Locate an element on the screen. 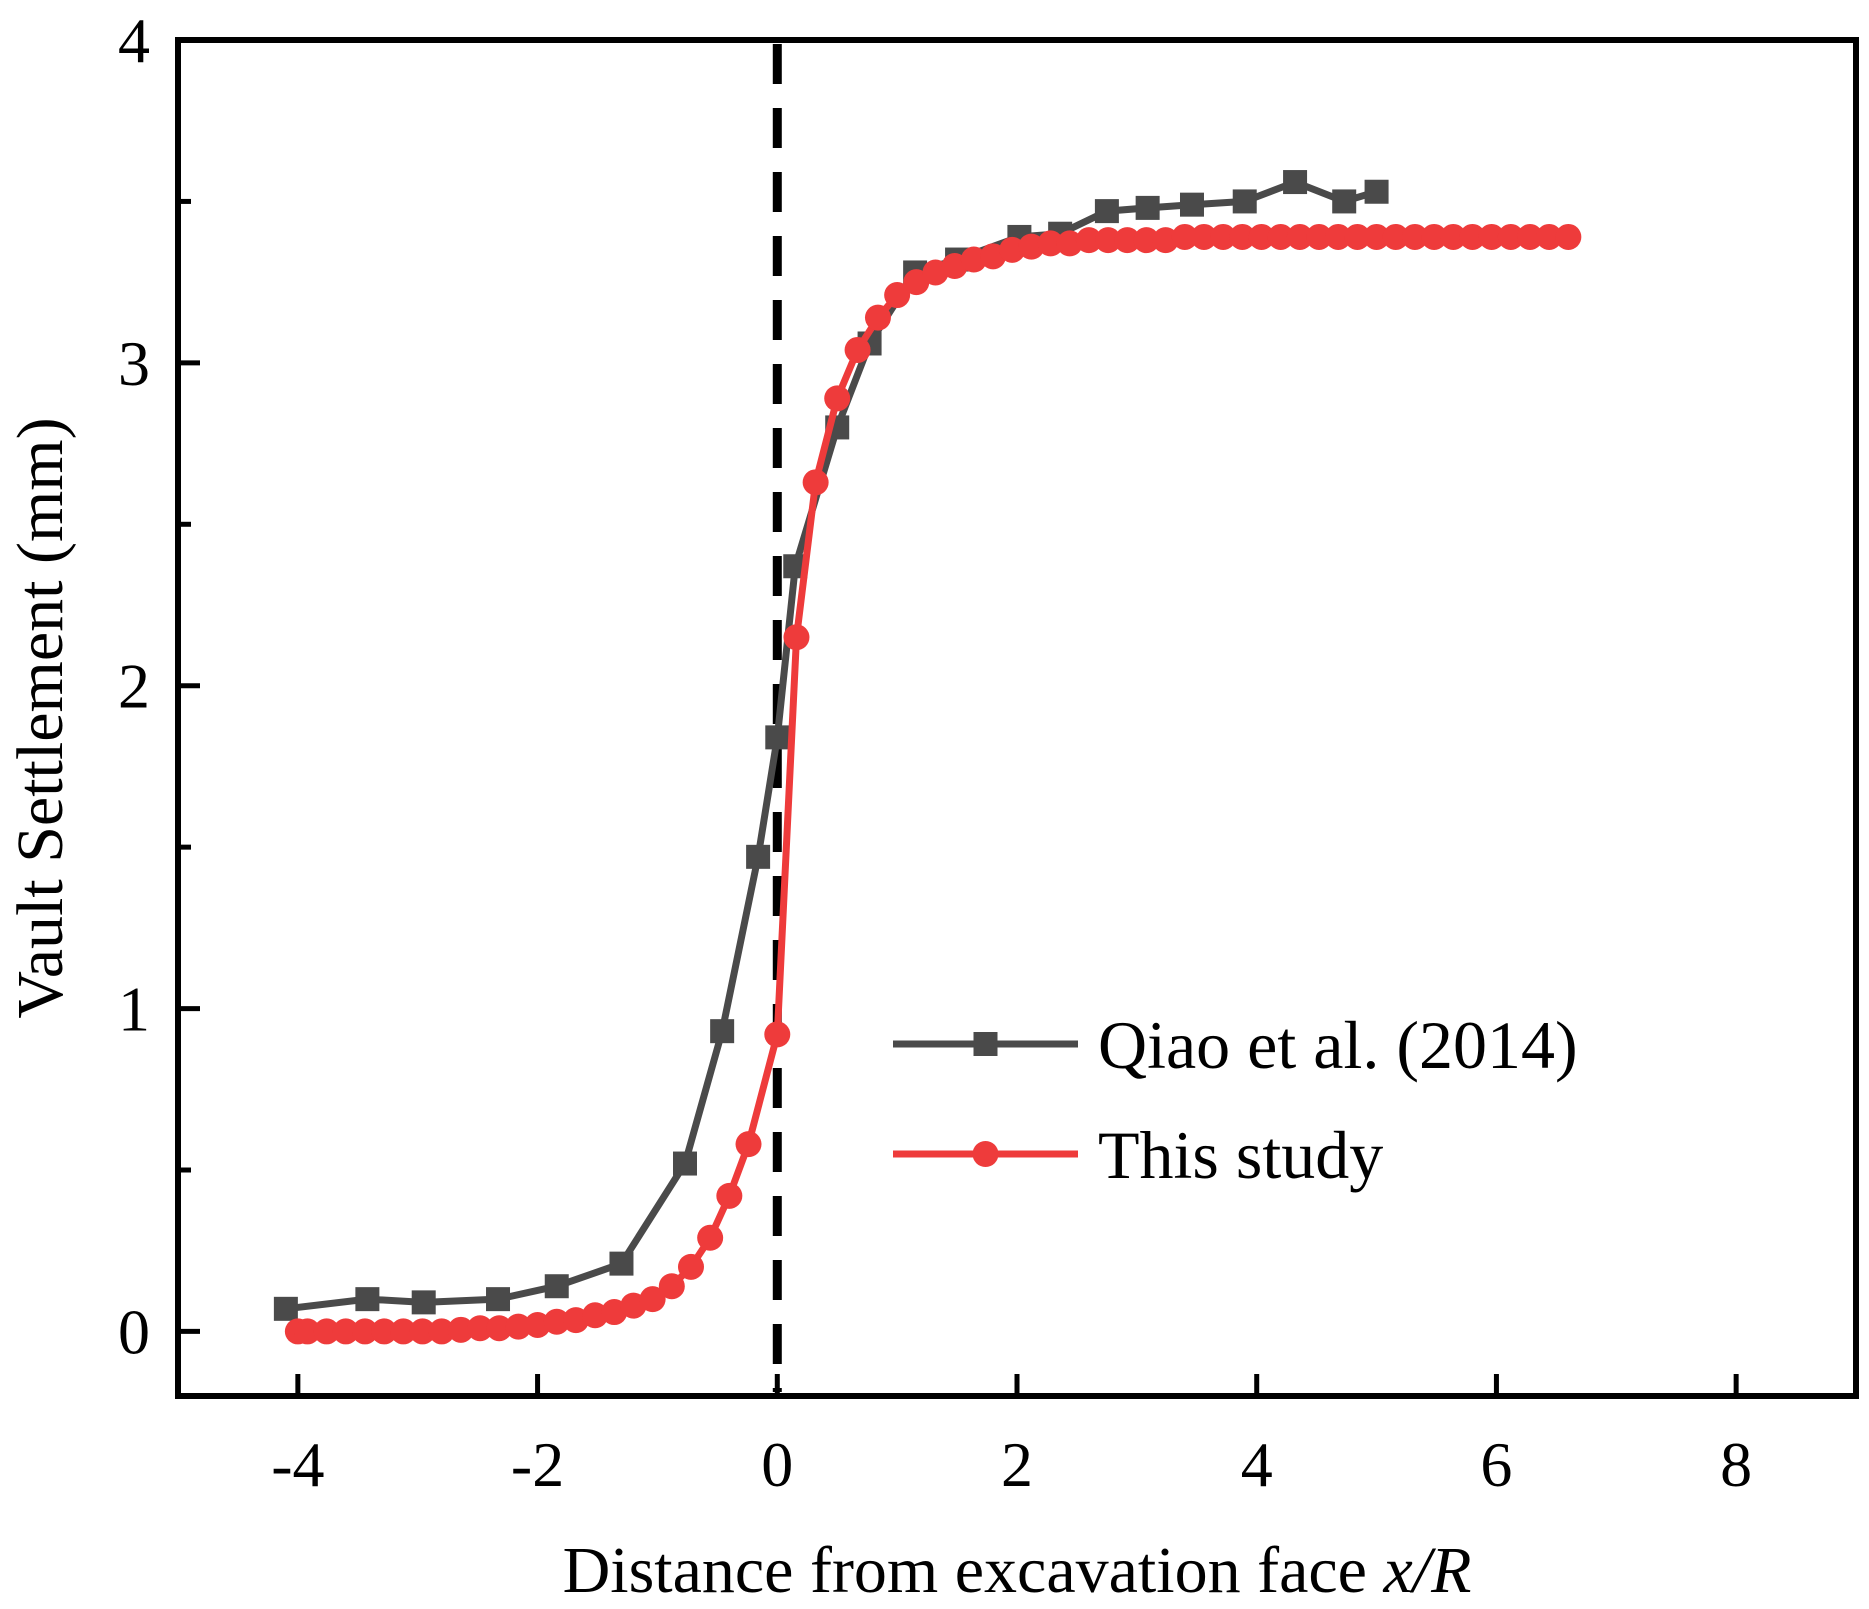 Image resolution: width=1869 pixels, height=1609 pixels. x-axis-title-variable: x/R is located at coordinates (1426, 1570).